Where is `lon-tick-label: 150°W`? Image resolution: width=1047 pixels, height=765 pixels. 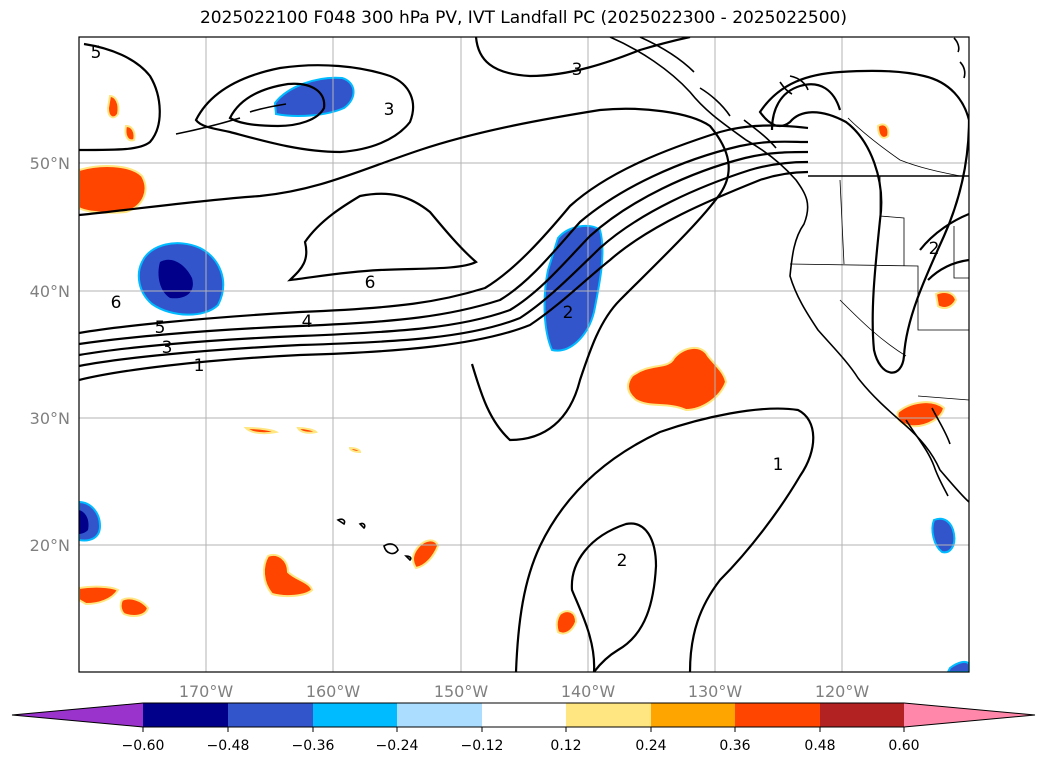 lon-tick-label: 150°W is located at coordinates (461, 691).